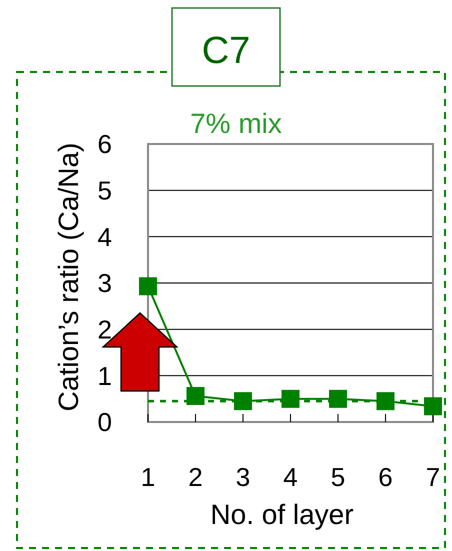 This screenshot has height=551, width=452. What do you see at coordinates (68, 277) in the screenshot?
I see `y-axis-title: Cation’s ratio (Ca/Na)` at bounding box center [68, 277].